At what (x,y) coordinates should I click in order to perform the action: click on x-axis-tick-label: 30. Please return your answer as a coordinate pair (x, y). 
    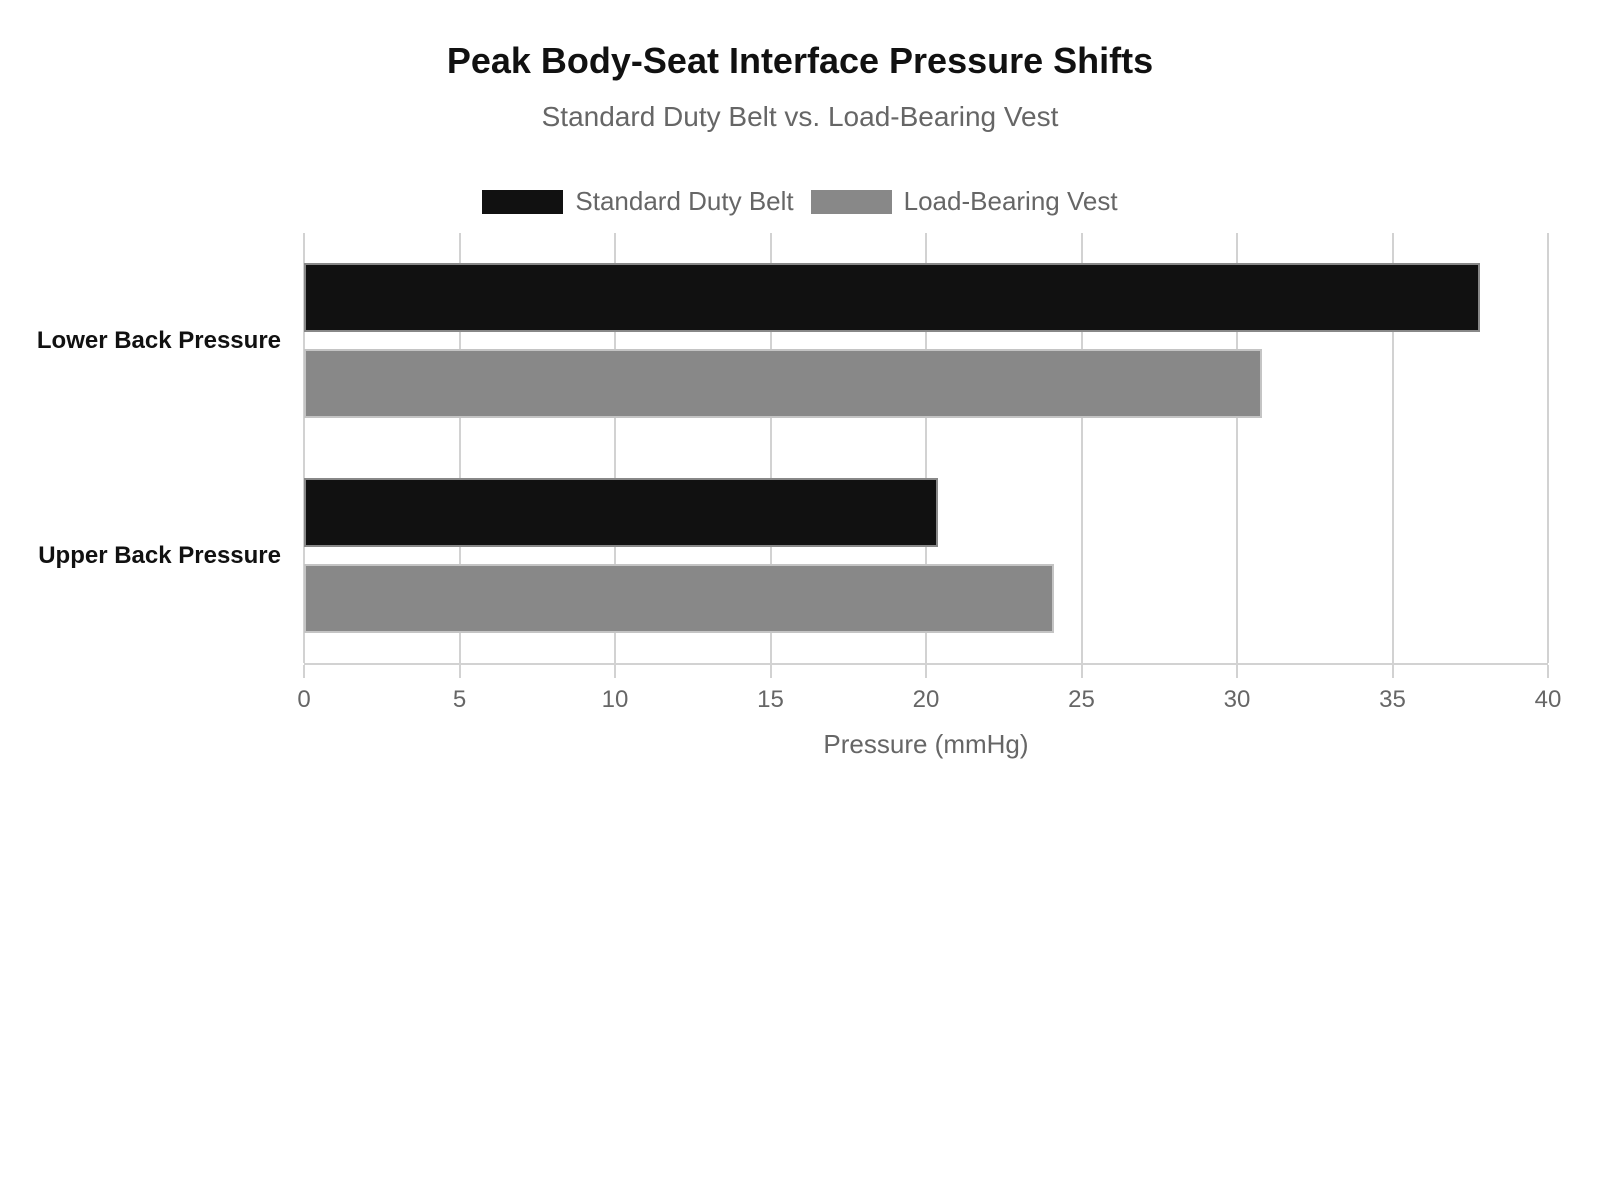
    Looking at the image, I should click on (1237, 699).